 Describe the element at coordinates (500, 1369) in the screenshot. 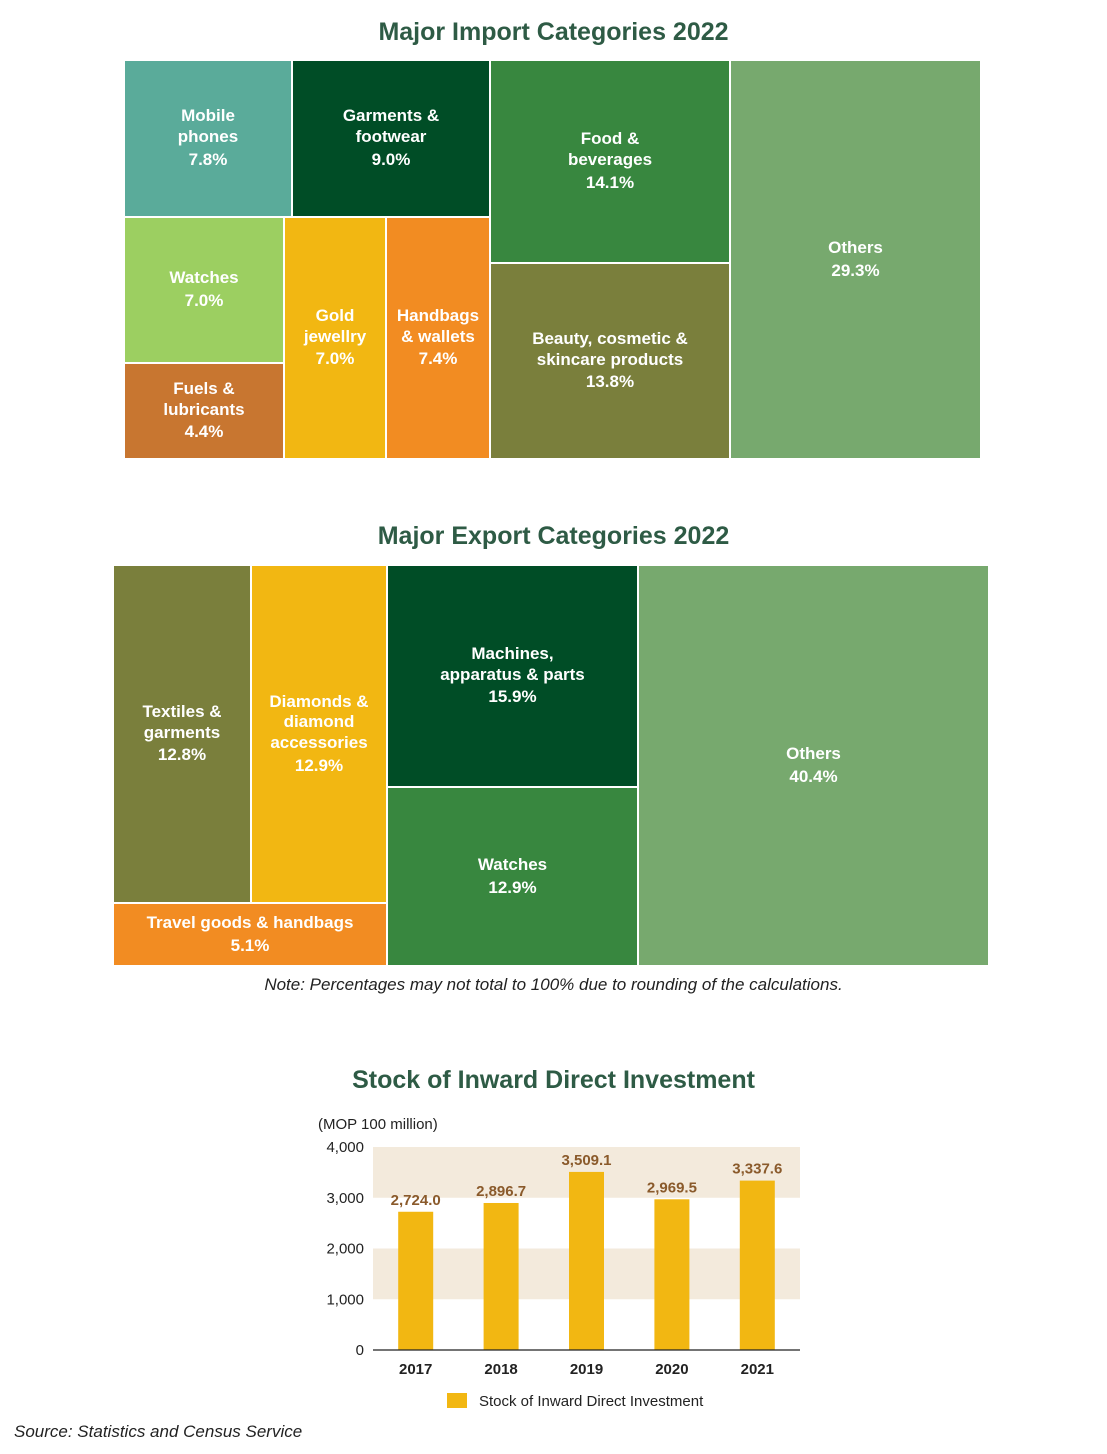

I see `x-tick-label: 2018` at that location.